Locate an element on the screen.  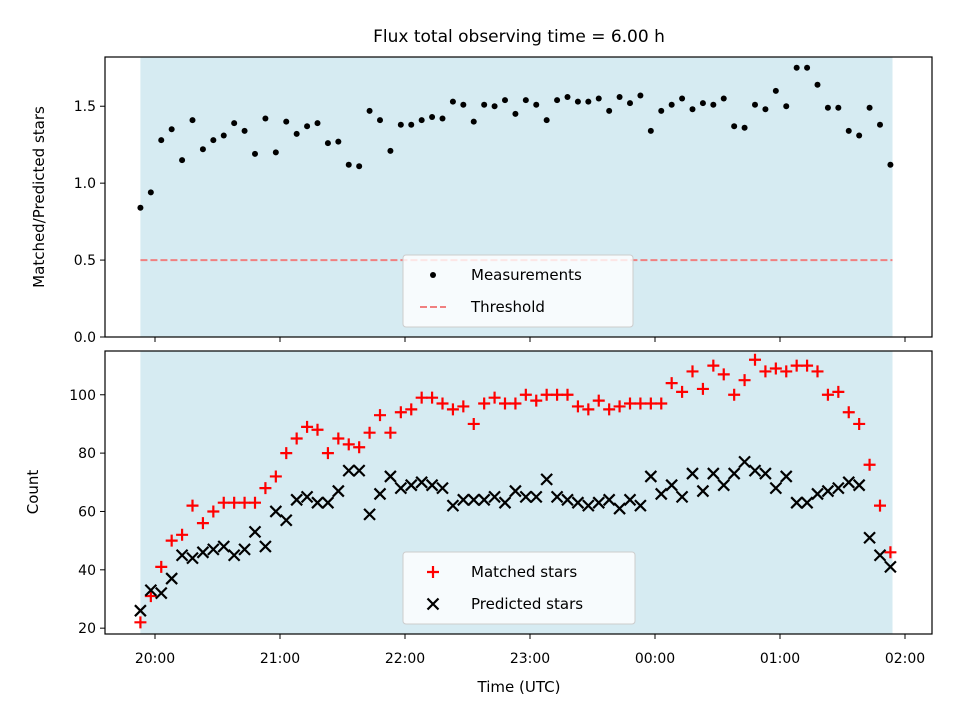
x-tick-label: 20:00 is located at coordinates (155, 659).